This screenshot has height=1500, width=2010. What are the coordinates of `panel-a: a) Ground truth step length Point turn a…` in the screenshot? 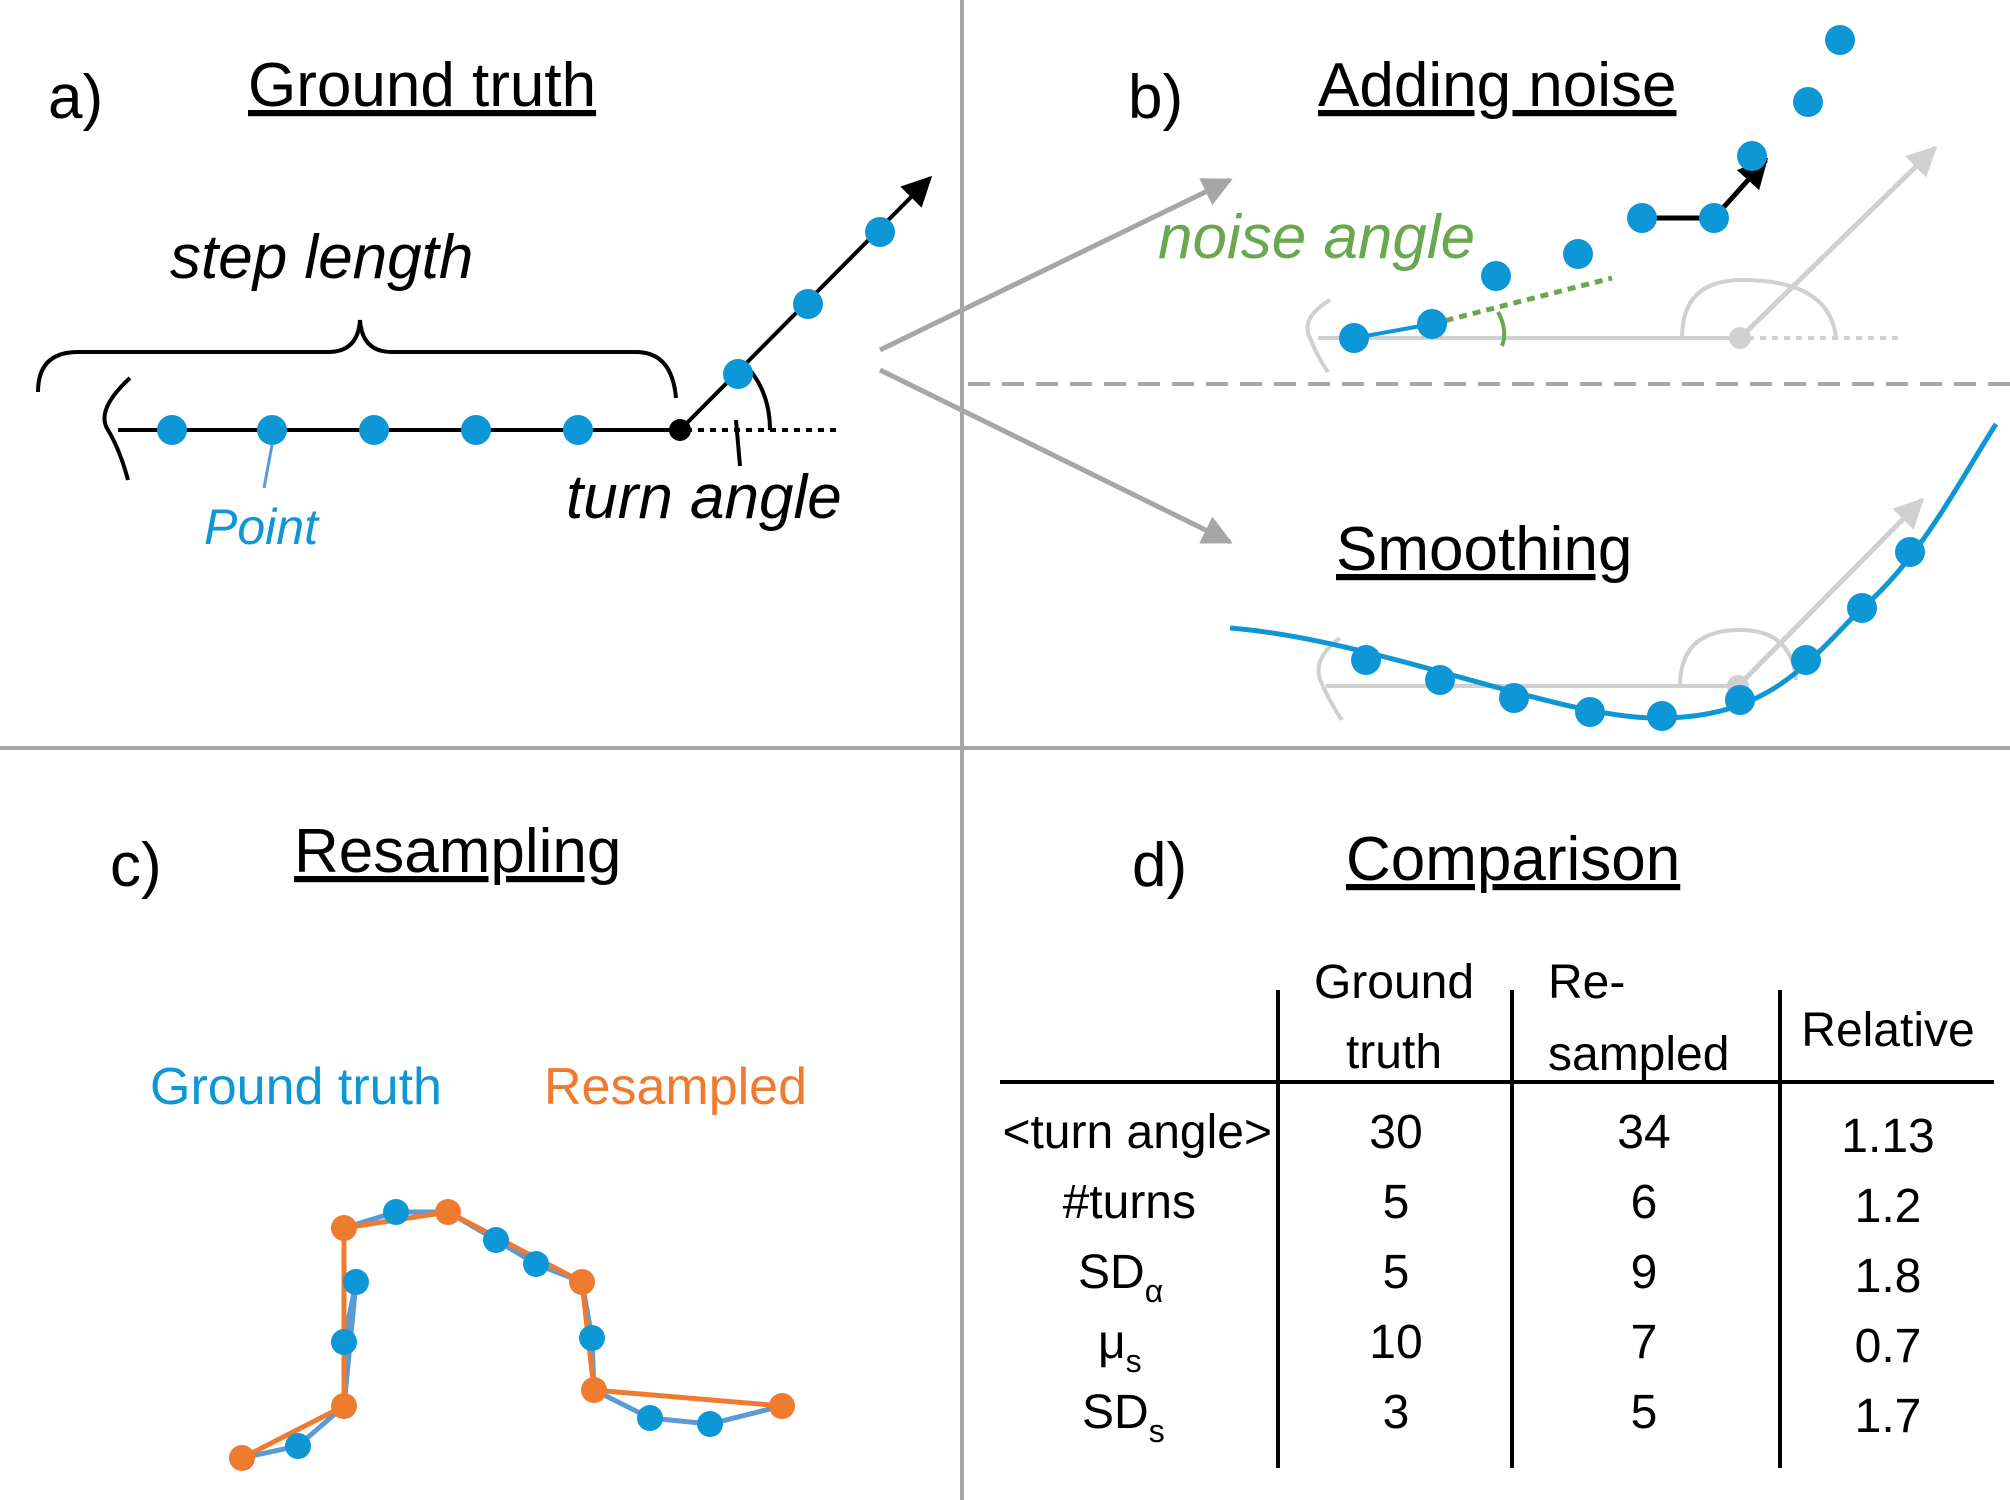 It's located at (484, 303).